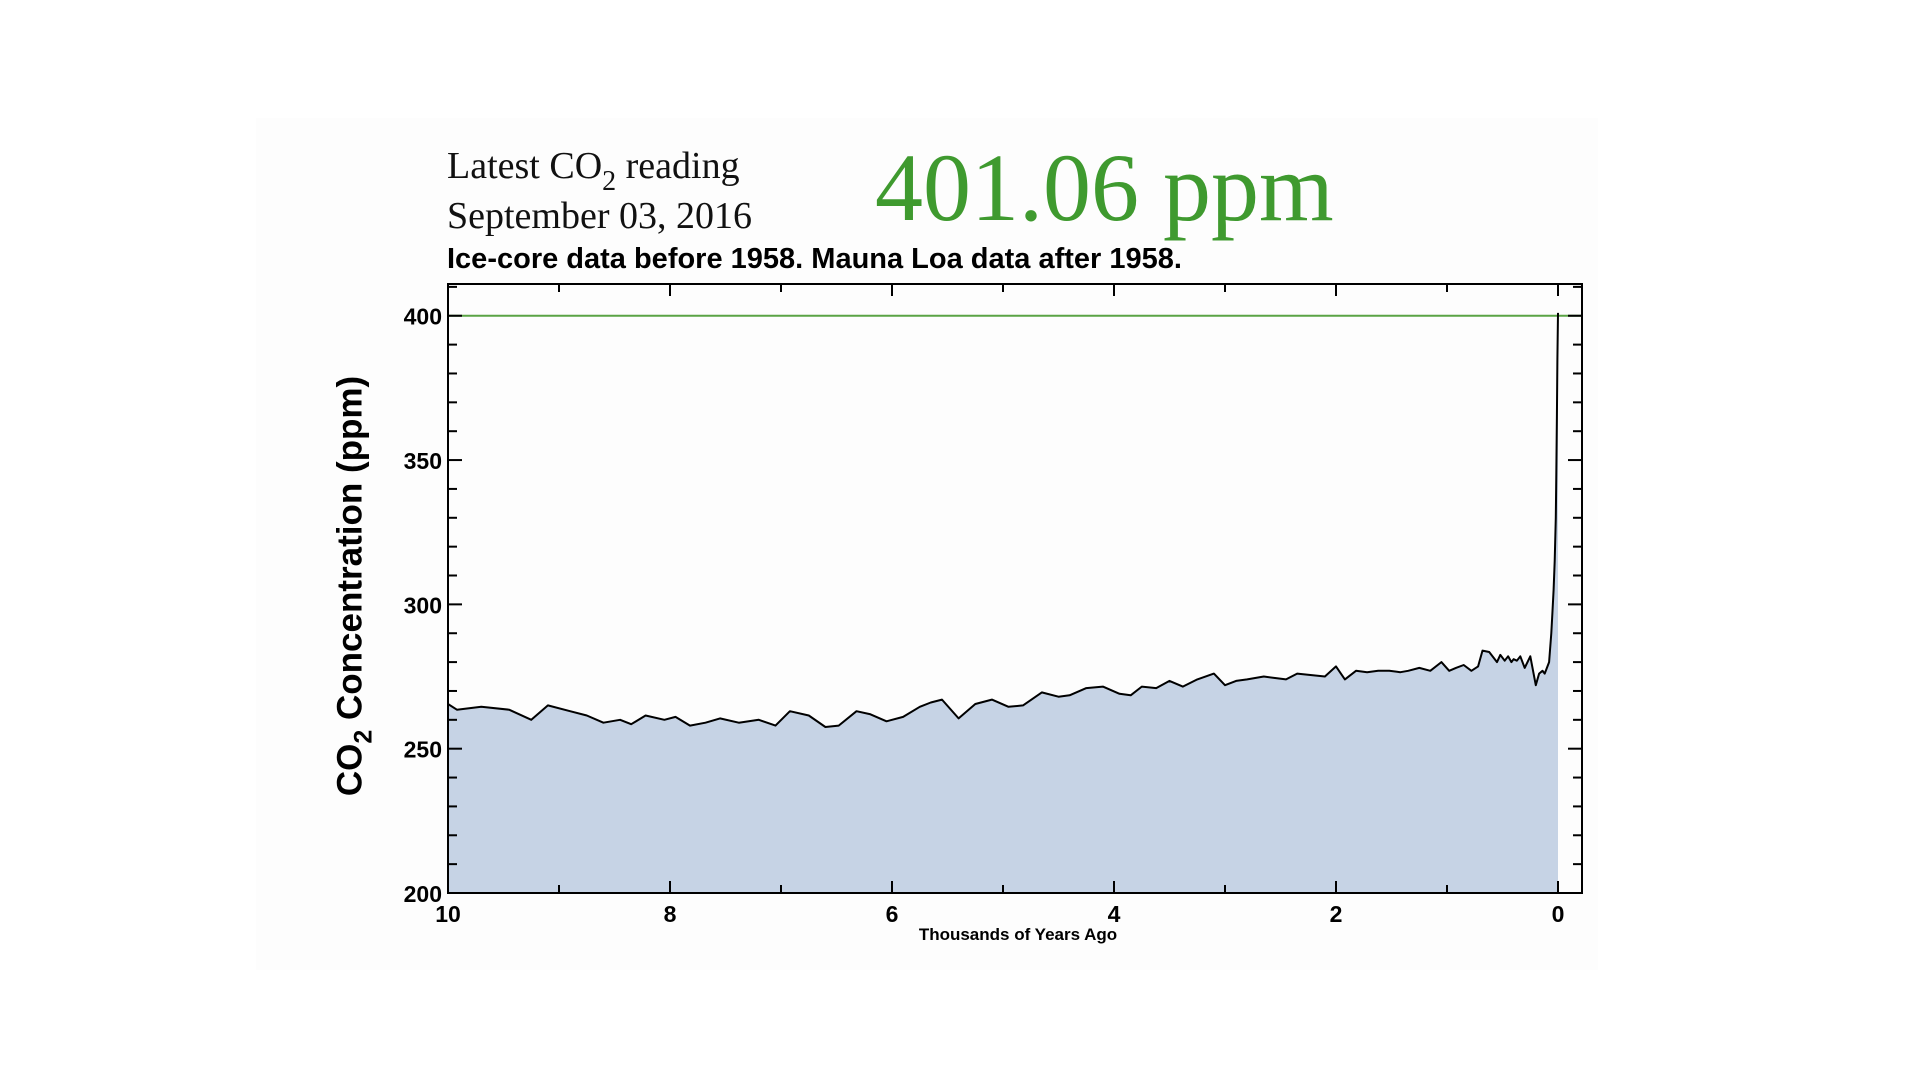 Image resolution: width=1920 pixels, height=1080 pixels. I want to click on x-tick-label: 4, so click(1114, 914).